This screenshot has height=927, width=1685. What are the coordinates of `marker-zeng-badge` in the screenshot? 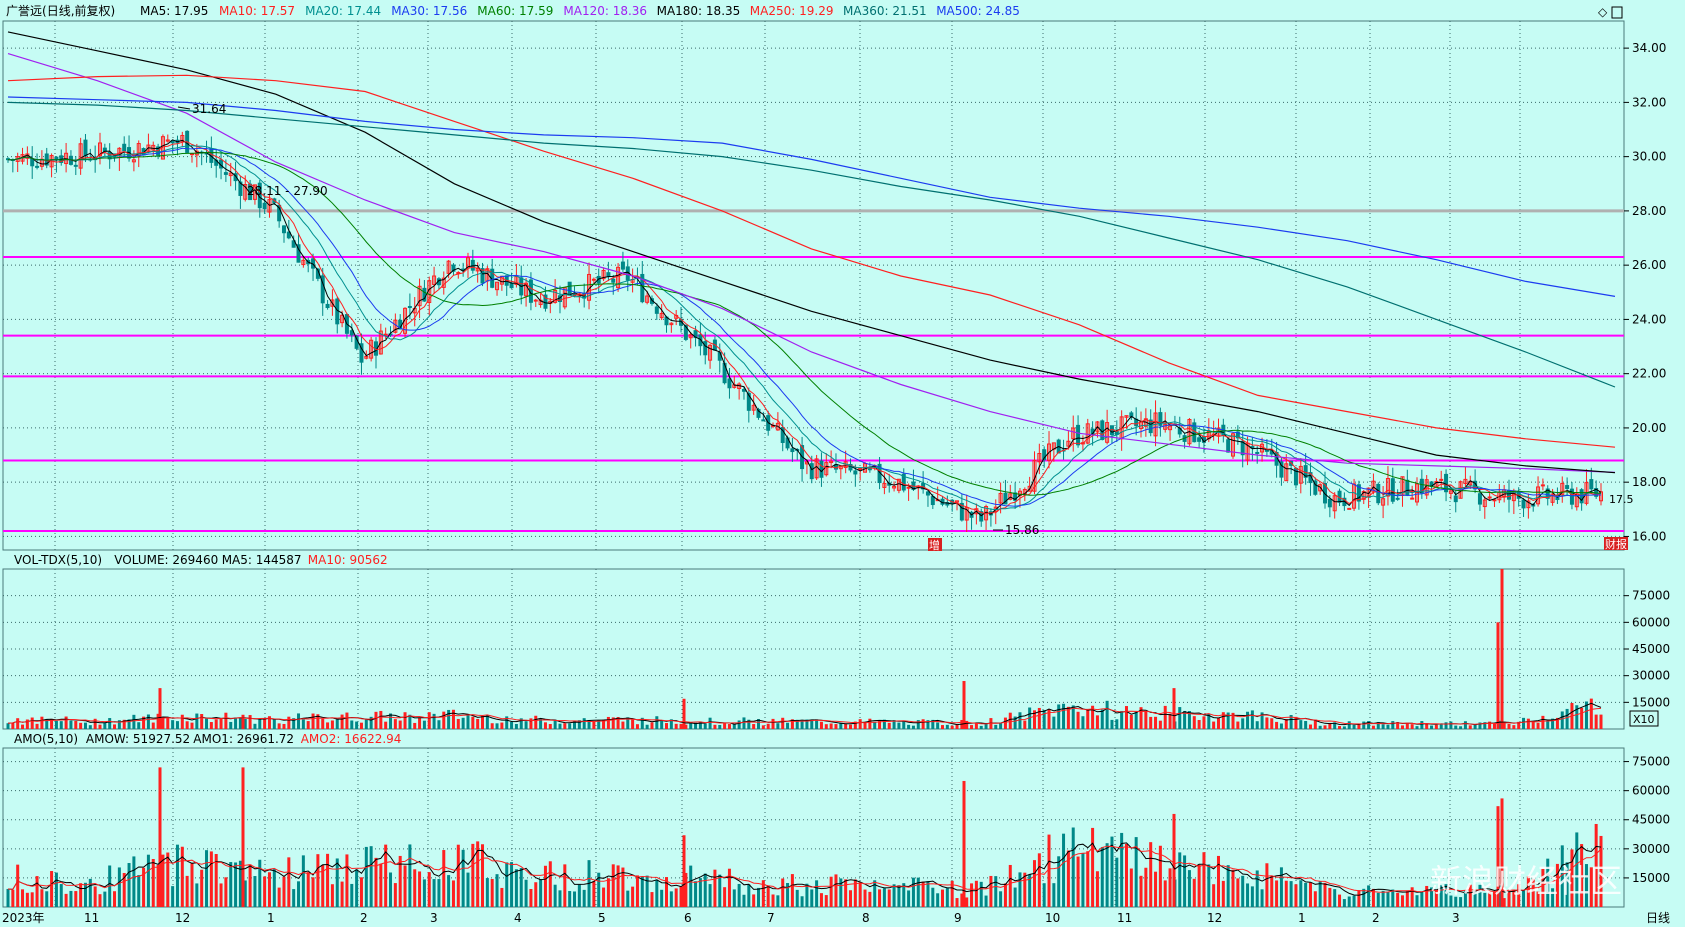 It's located at (935, 544).